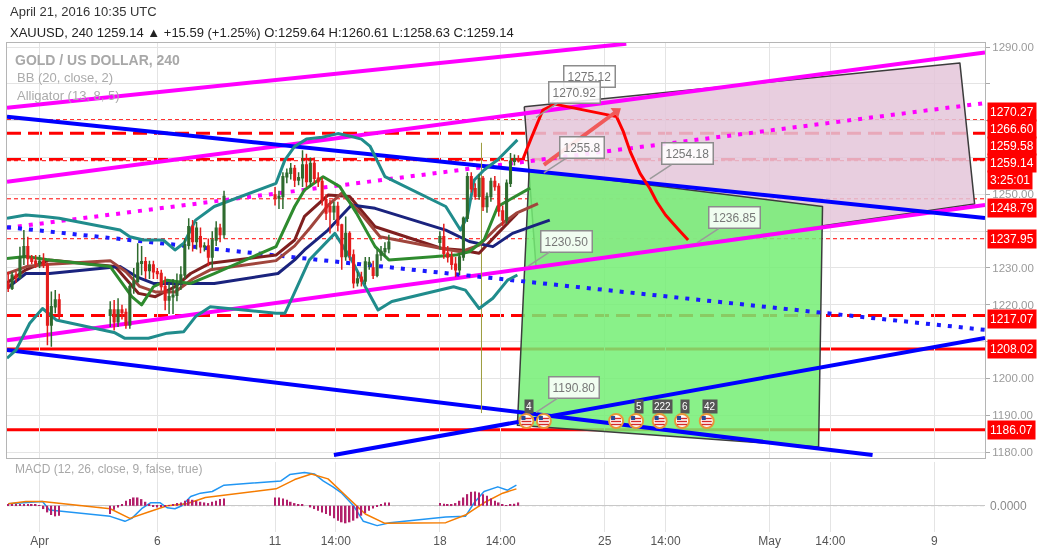 This screenshot has width=1044, height=558. What do you see at coordinates (935, 541) in the screenshot?
I see `x-tick-label: 9` at bounding box center [935, 541].